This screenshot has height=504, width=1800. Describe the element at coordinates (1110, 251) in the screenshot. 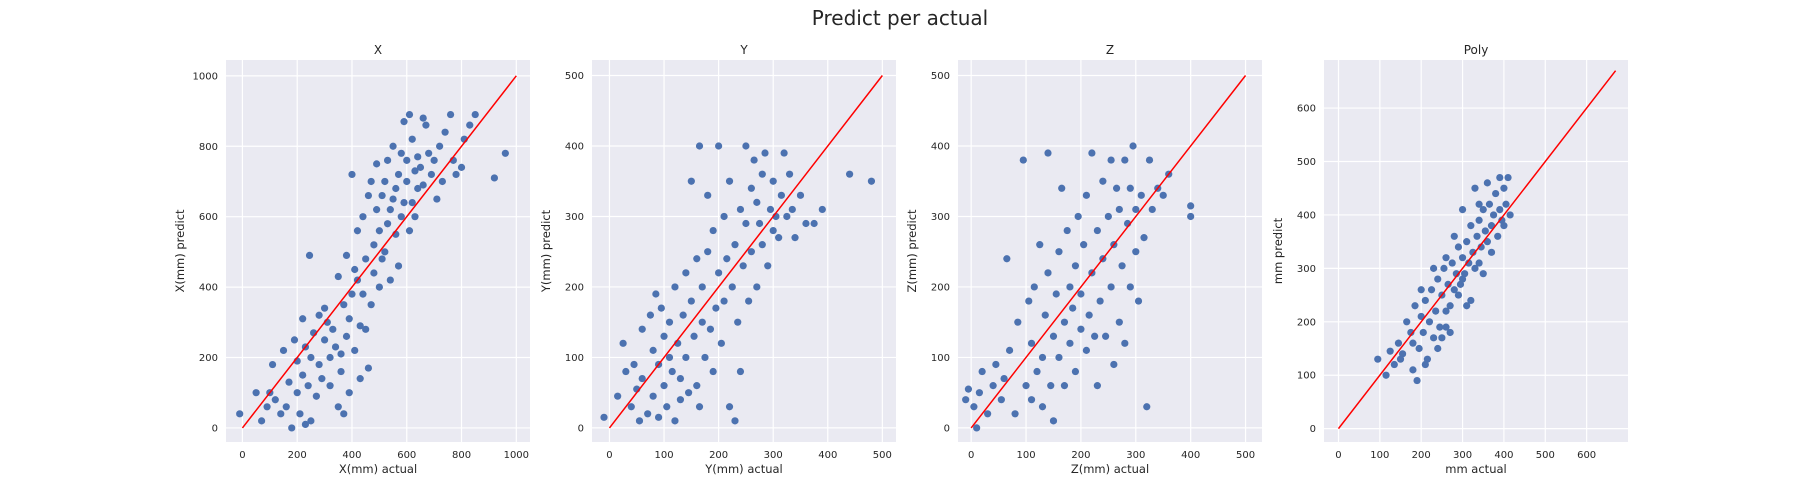

I see `plot-area` at that location.